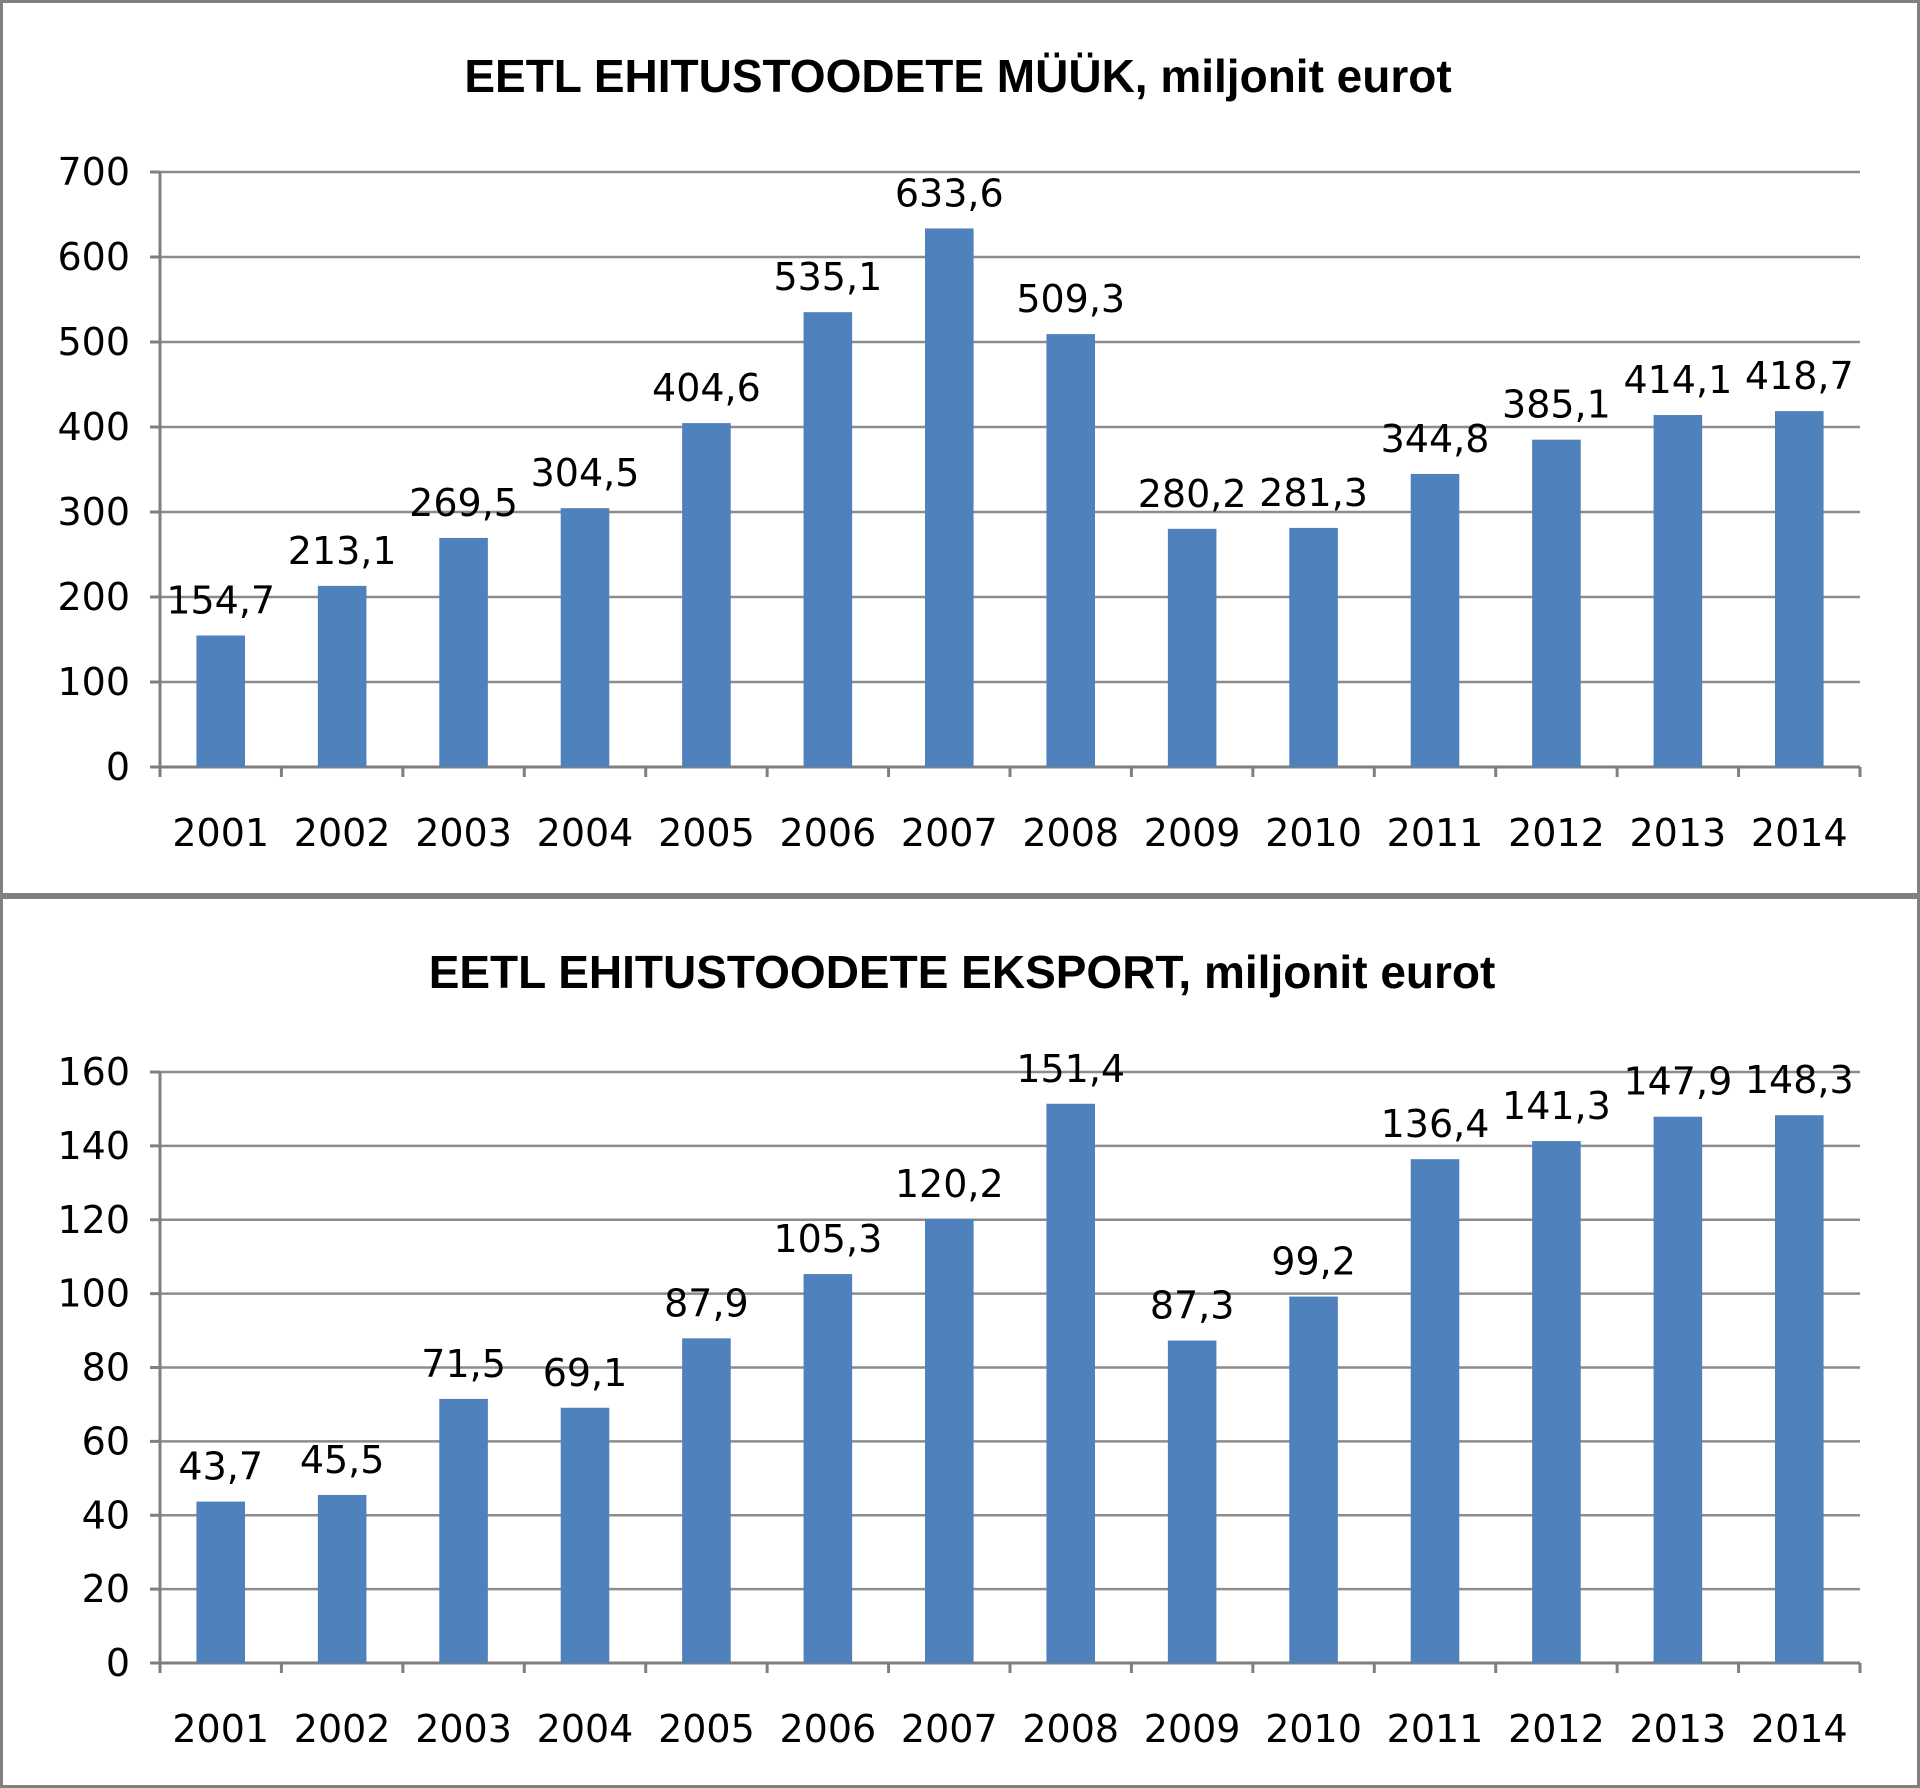  What do you see at coordinates (957, 76) in the screenshot?
I see `chart-title: EETL EHITUSTOODETE MÜÜK, miljonit eurot` at bounding box center [957, 76].